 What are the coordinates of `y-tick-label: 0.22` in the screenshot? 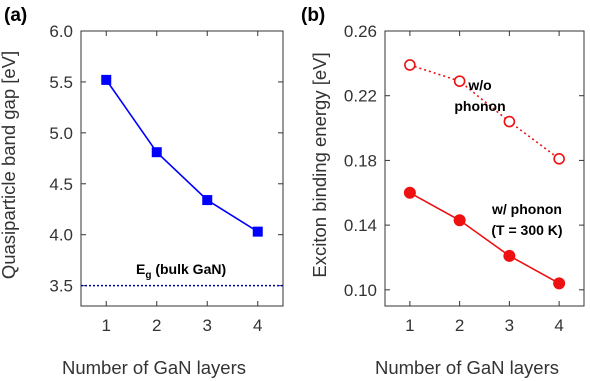 It's located at (360, 96).